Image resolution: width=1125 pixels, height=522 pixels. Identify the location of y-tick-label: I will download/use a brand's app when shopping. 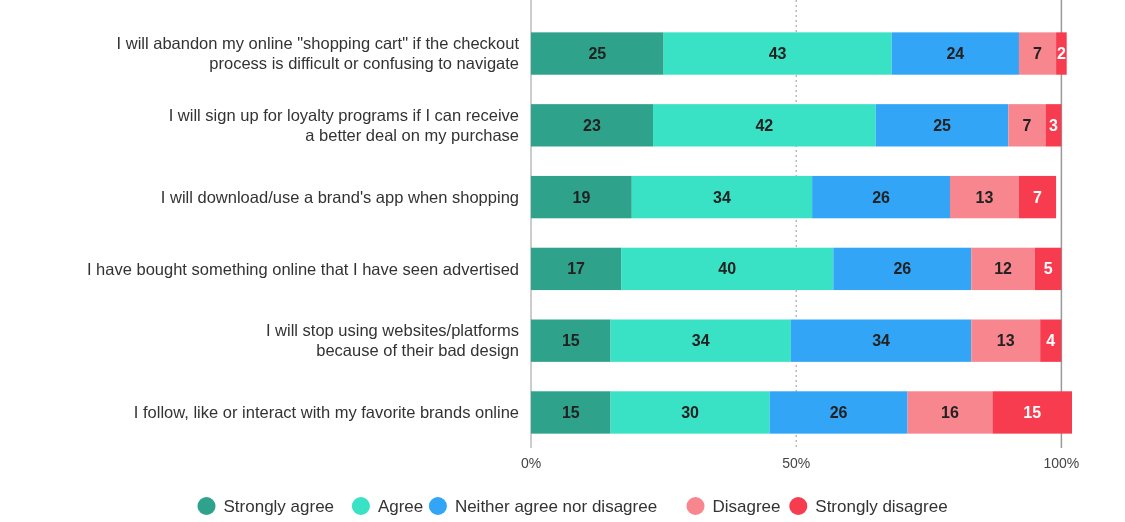
(339, 196).